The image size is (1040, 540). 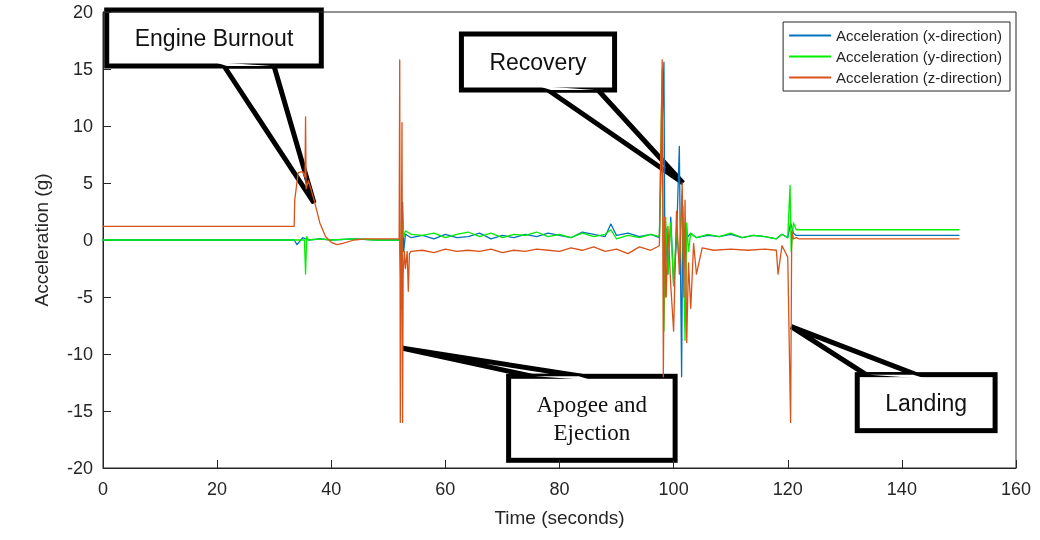 I want to click on x-axis-title: Time (seconds), so click(x=559, y=517).